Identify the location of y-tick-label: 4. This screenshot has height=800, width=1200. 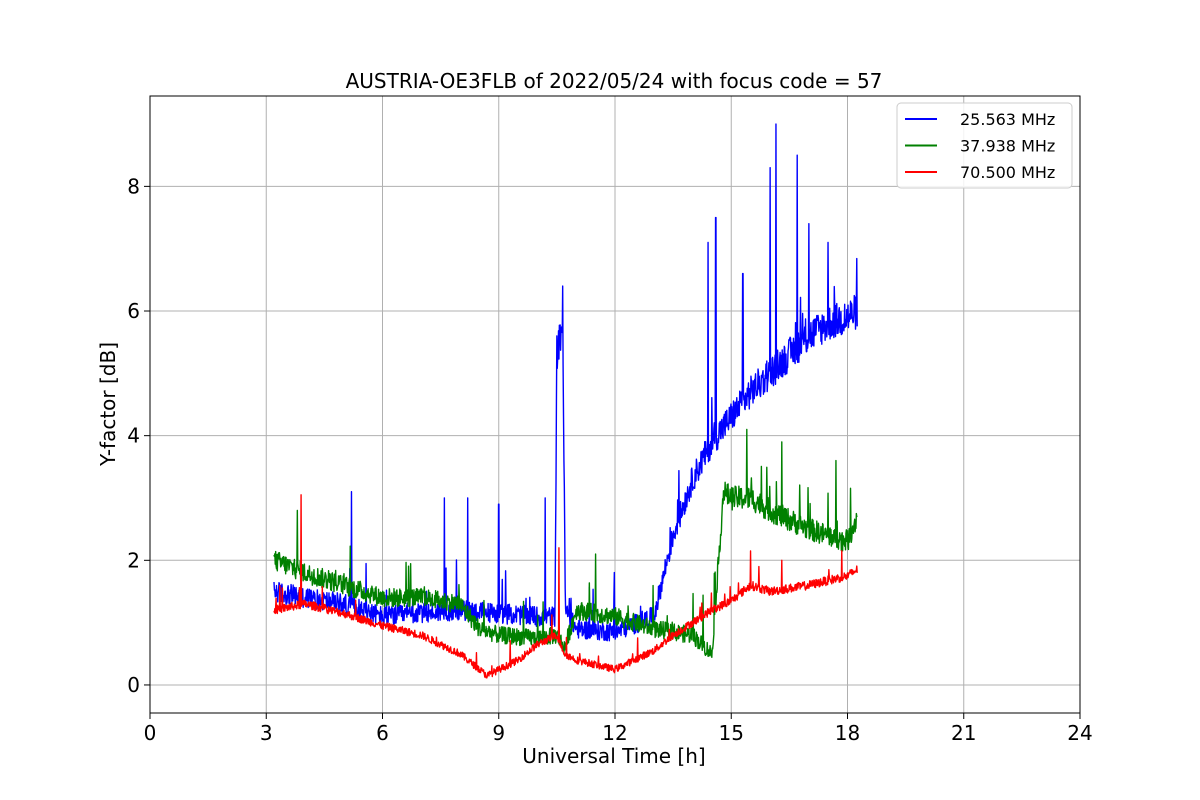
(133, 436).